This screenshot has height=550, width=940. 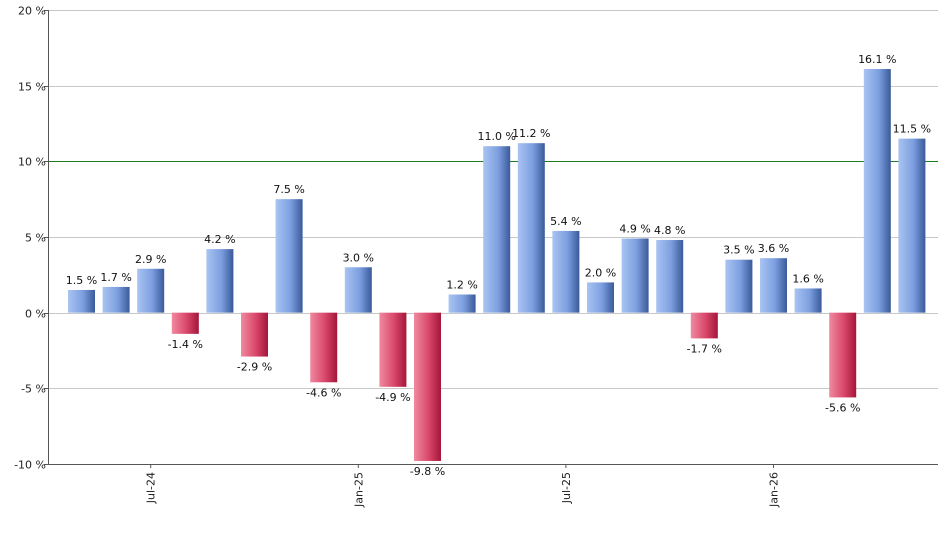 What do you see at coordinates (32, 11) in the screenshot?
I see `y-tick-label: 20 %` at bounding box center [32, 11].